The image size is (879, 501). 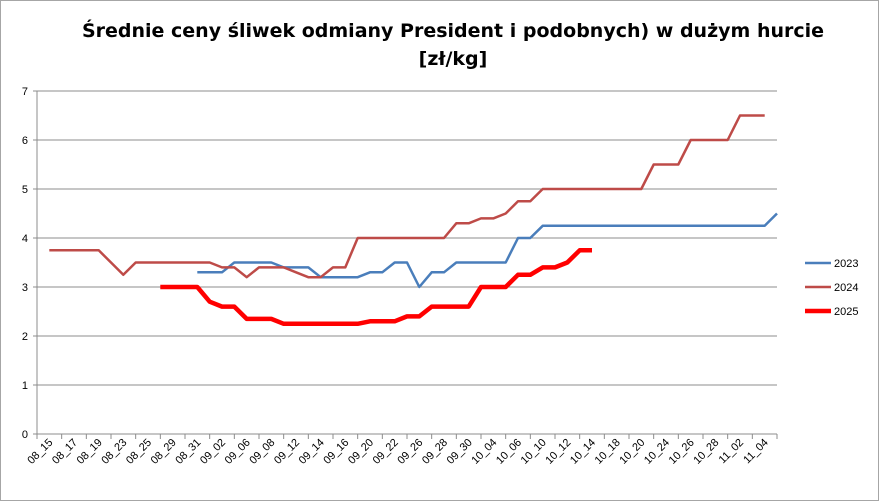 What do you see at coordinates (188, 452) in the screenshot?
I see `x-tick-label: 08_31` at bounding box center [188, 452].